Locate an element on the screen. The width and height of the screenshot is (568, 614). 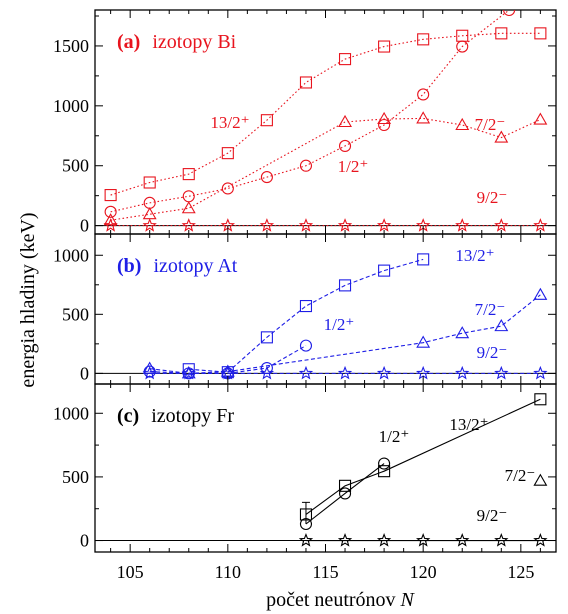
level-label: 1/2⁺ is located at coordinates (339, 324).